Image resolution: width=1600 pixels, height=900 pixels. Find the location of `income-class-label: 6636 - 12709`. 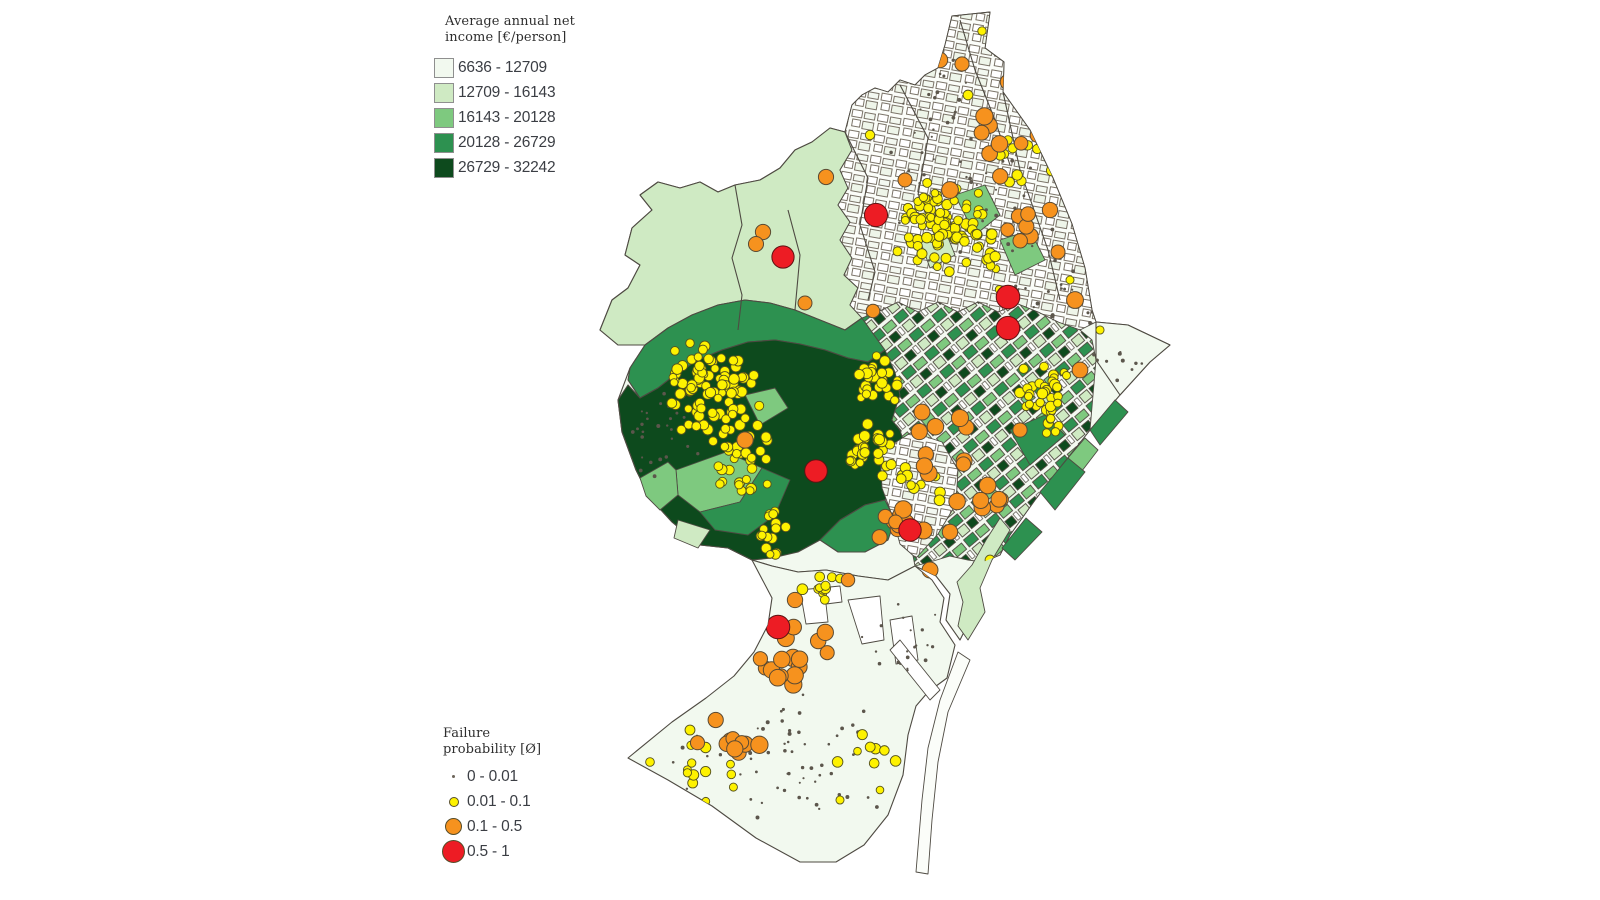

income-class-label: 6636 - 12709 is located at coordinates (502, 67).